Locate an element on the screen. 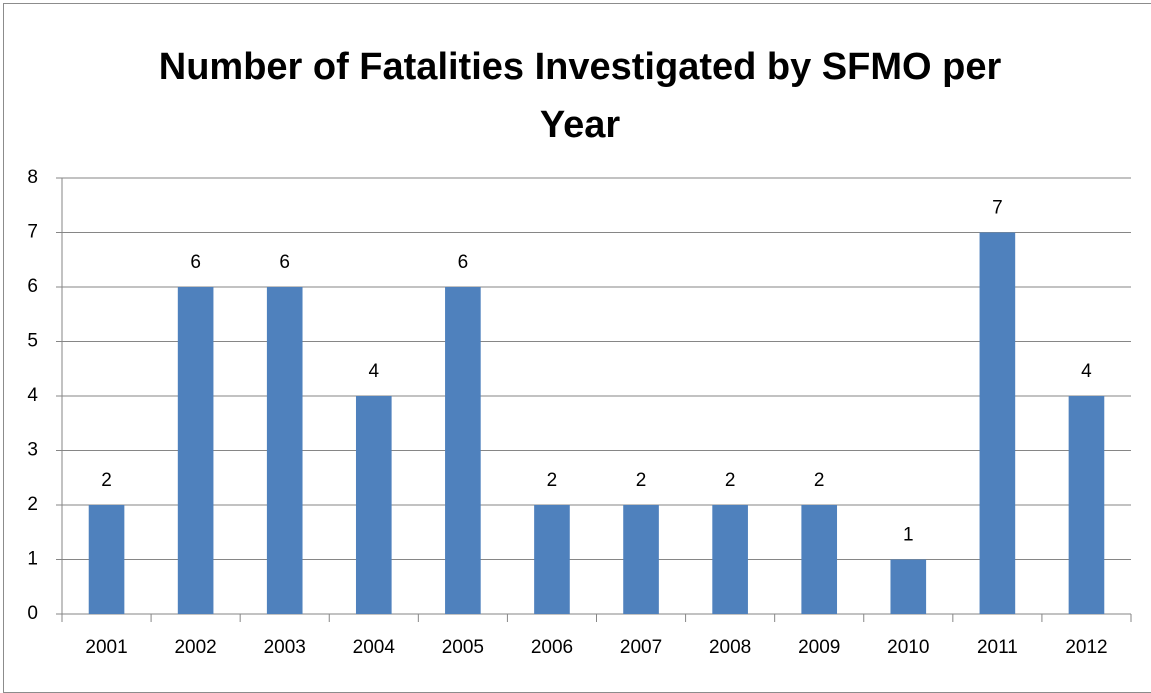 The height and width of the screenshot is (693, 1151). x-tick-label: 2012 is located at coordinates (1086, 647).